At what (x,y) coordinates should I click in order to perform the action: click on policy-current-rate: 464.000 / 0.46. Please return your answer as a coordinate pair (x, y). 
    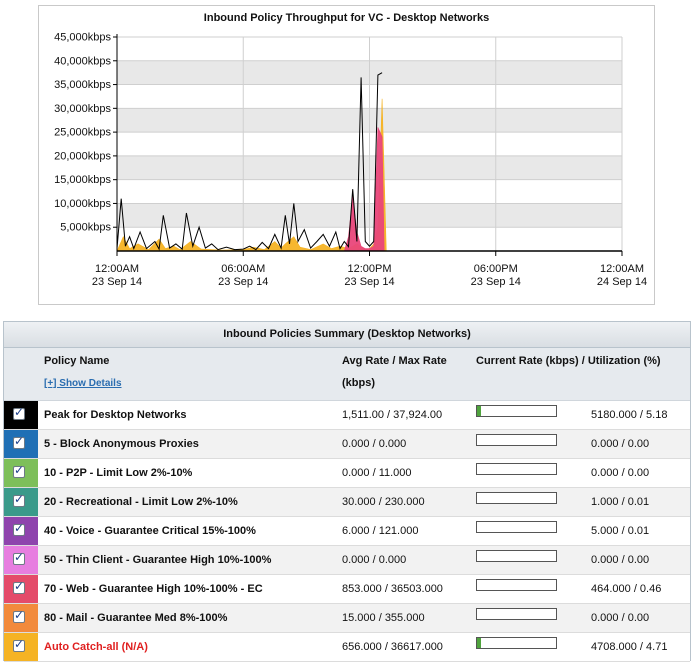
    Looking at the image, I should click on (626, 589).